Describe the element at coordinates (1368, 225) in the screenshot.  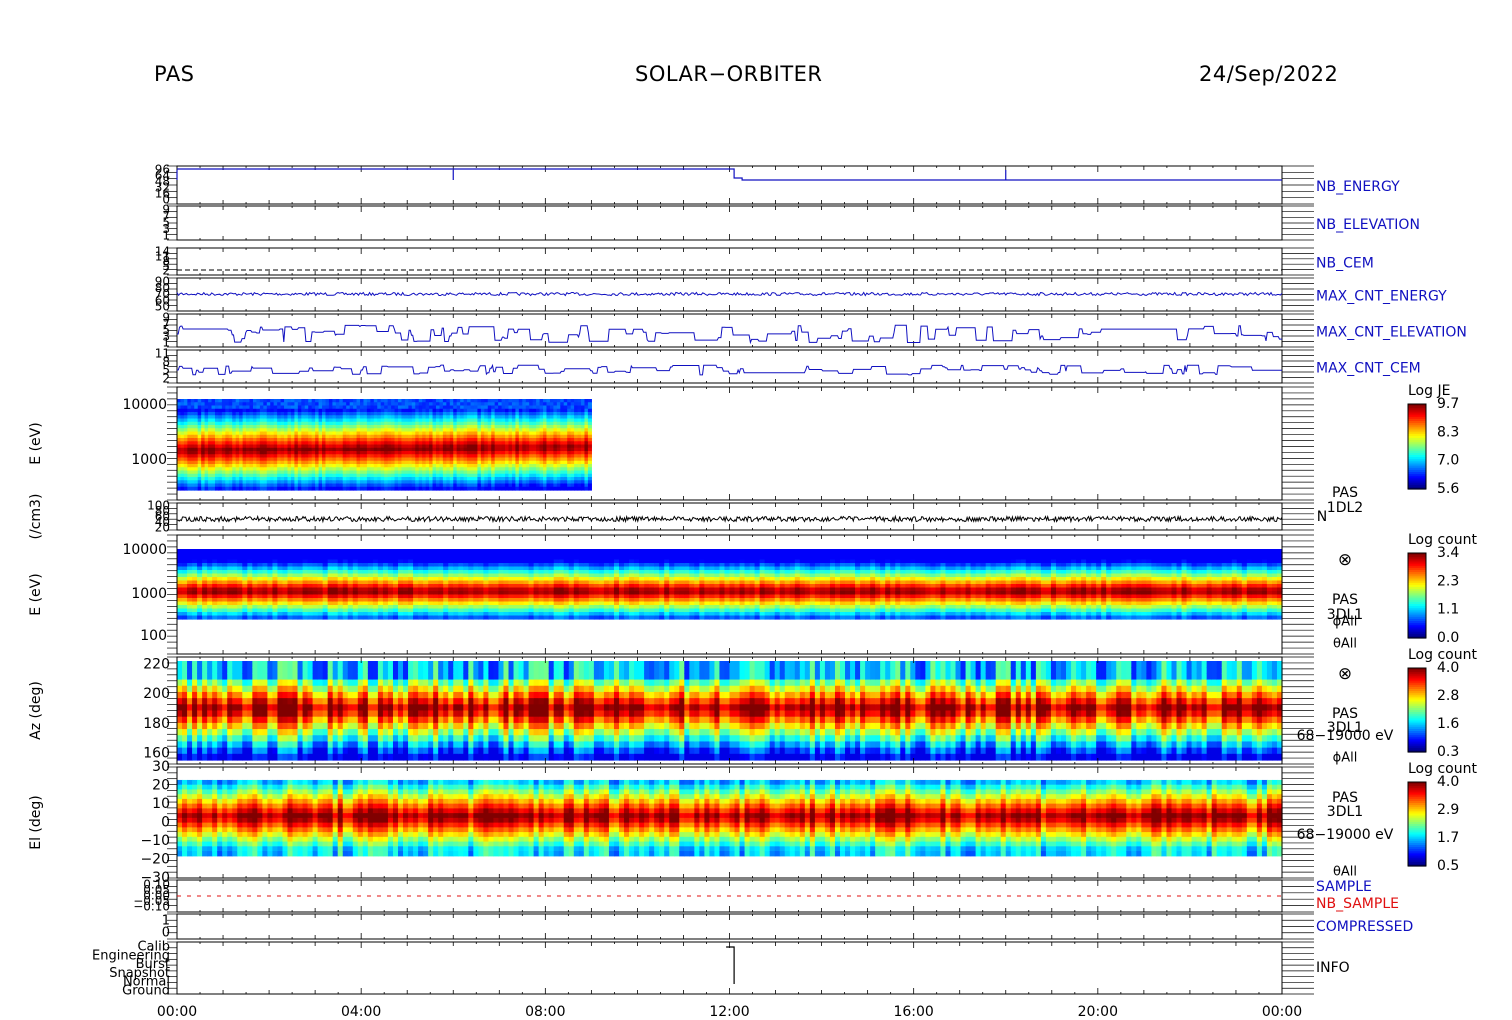
I see `nb-elevation-label: NB_ELEVATION` at that location.